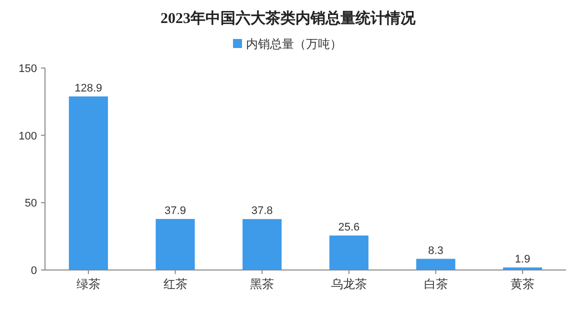 This screenshot has width=576, height=327. I want to click on data-label: 128.9, so click(88, 88).